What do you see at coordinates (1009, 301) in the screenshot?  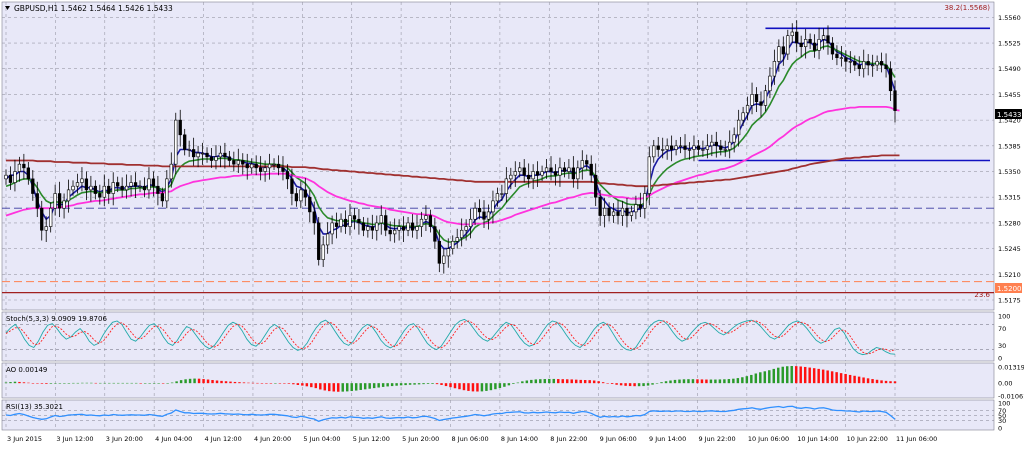 I see `price-tick-label: 1.5175` at bounding box center [1009, 301].